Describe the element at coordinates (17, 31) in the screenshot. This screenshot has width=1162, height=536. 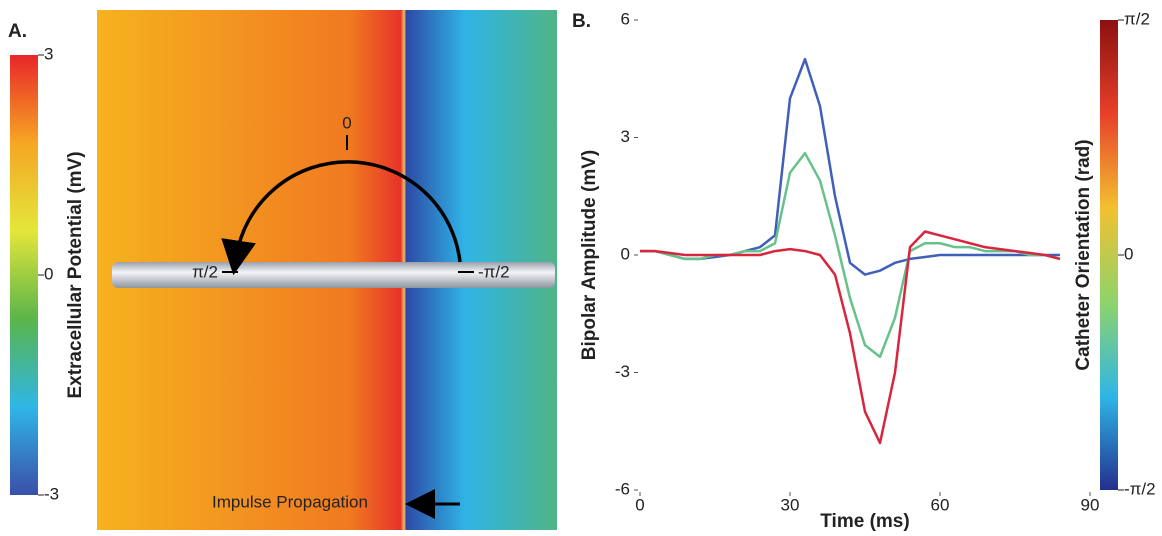
I see `panel-label: A.` at that location.